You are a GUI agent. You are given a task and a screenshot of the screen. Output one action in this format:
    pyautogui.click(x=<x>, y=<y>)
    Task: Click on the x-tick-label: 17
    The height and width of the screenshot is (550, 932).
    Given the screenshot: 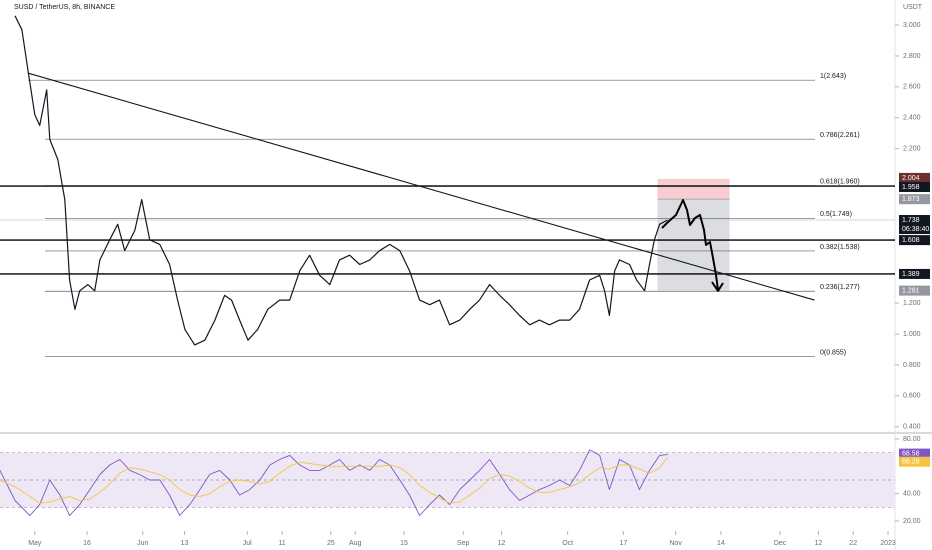 What is the action you would take?
    pyautogui.click(x=623, y=543)
    